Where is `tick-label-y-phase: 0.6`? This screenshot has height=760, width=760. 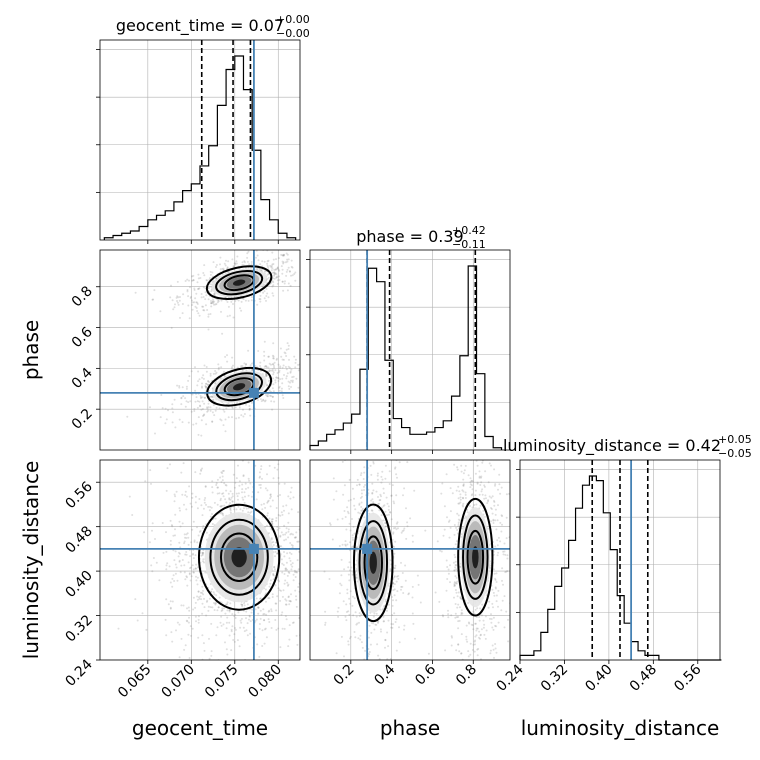
tick-label-y-phase: 0.6 is located at coordinates (82, 337).